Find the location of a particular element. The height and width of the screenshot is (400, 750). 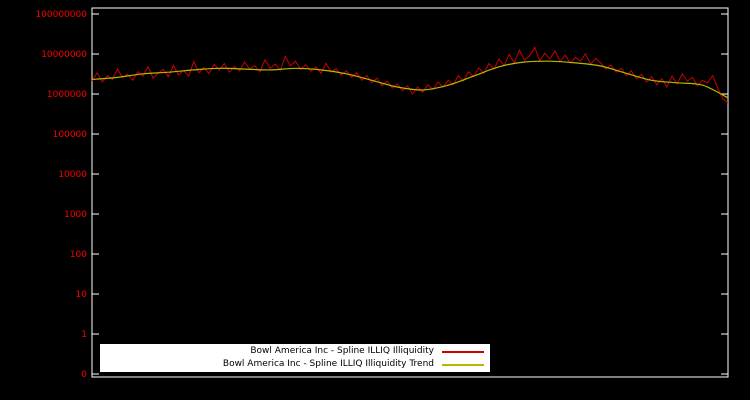

y-tick-label: 1000000 is located at coordinates (67, 95).